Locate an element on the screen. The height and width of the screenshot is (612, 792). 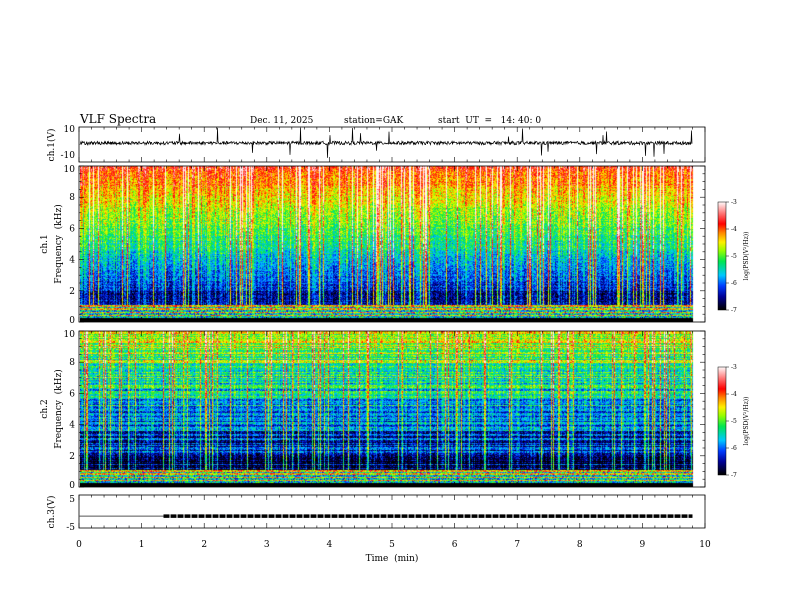
ch2-colorbar-label: log(PSD(V²/Hz)) is located at coordinates (746, 421).